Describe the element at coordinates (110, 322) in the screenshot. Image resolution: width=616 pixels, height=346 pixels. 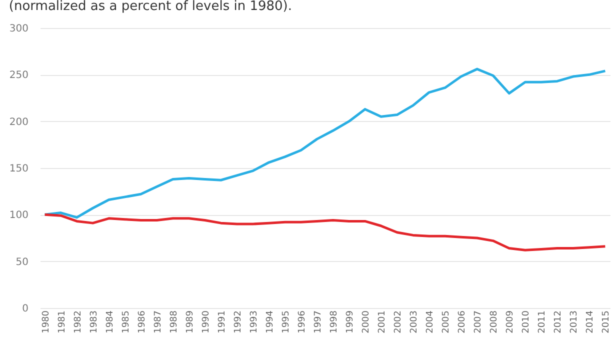
I see `x-tick-label: 1984` at that location.